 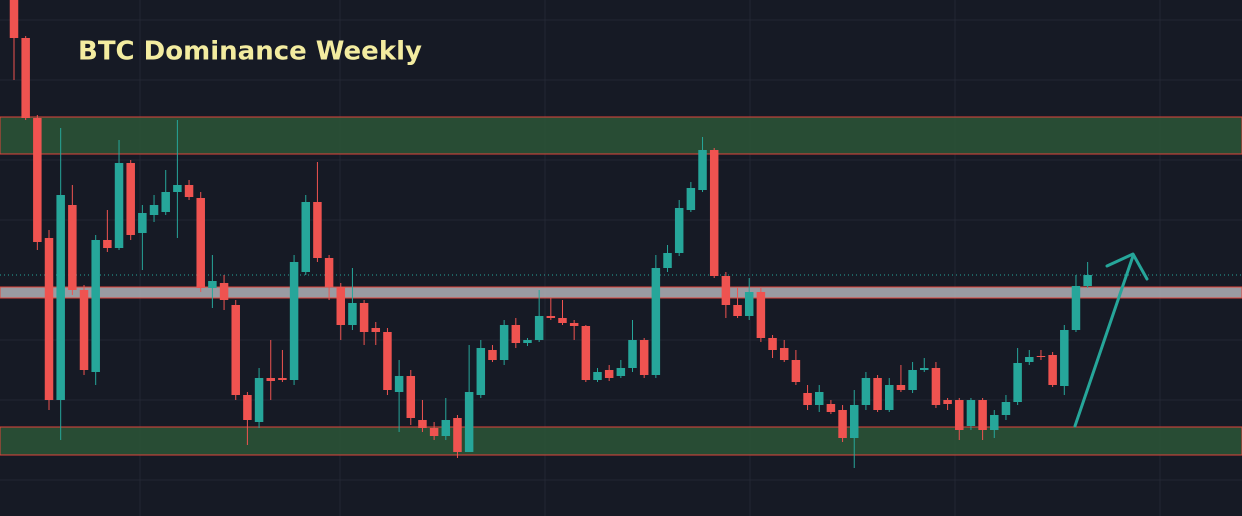 I want to click on arrow-head, so click(x=1127, y=266).